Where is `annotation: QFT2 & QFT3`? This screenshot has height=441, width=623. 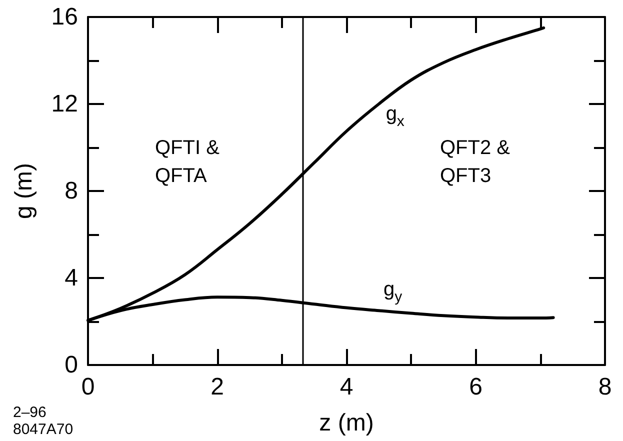
annotation: QFT2 & QFT3 is located at coordinates (475, 162).